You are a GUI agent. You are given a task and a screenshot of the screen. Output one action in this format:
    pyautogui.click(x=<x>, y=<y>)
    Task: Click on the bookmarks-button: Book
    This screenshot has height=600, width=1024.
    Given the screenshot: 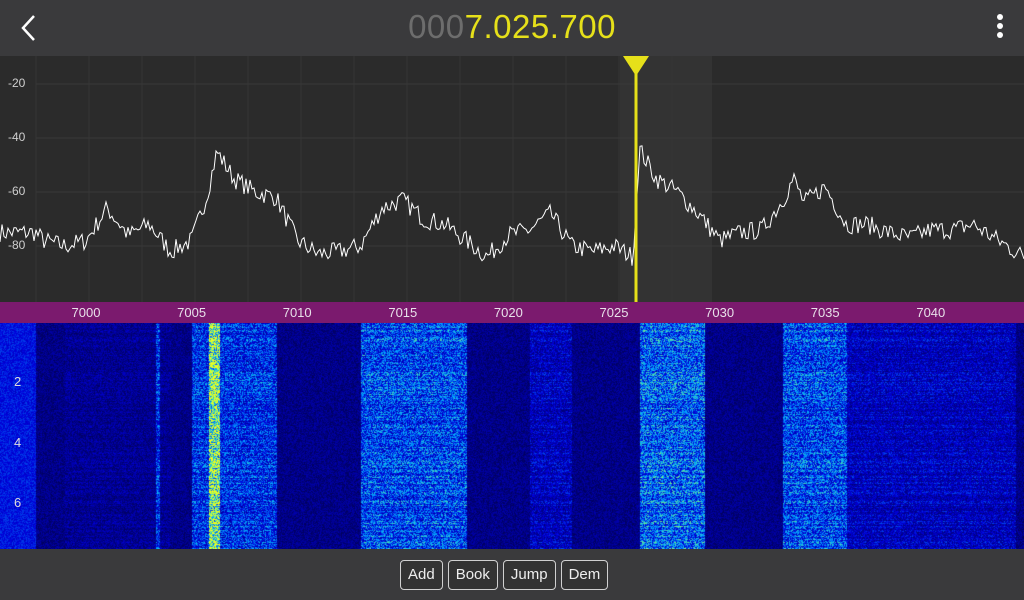 What is the action you would take?
    pyautogui.click(x=472, y=575)
    